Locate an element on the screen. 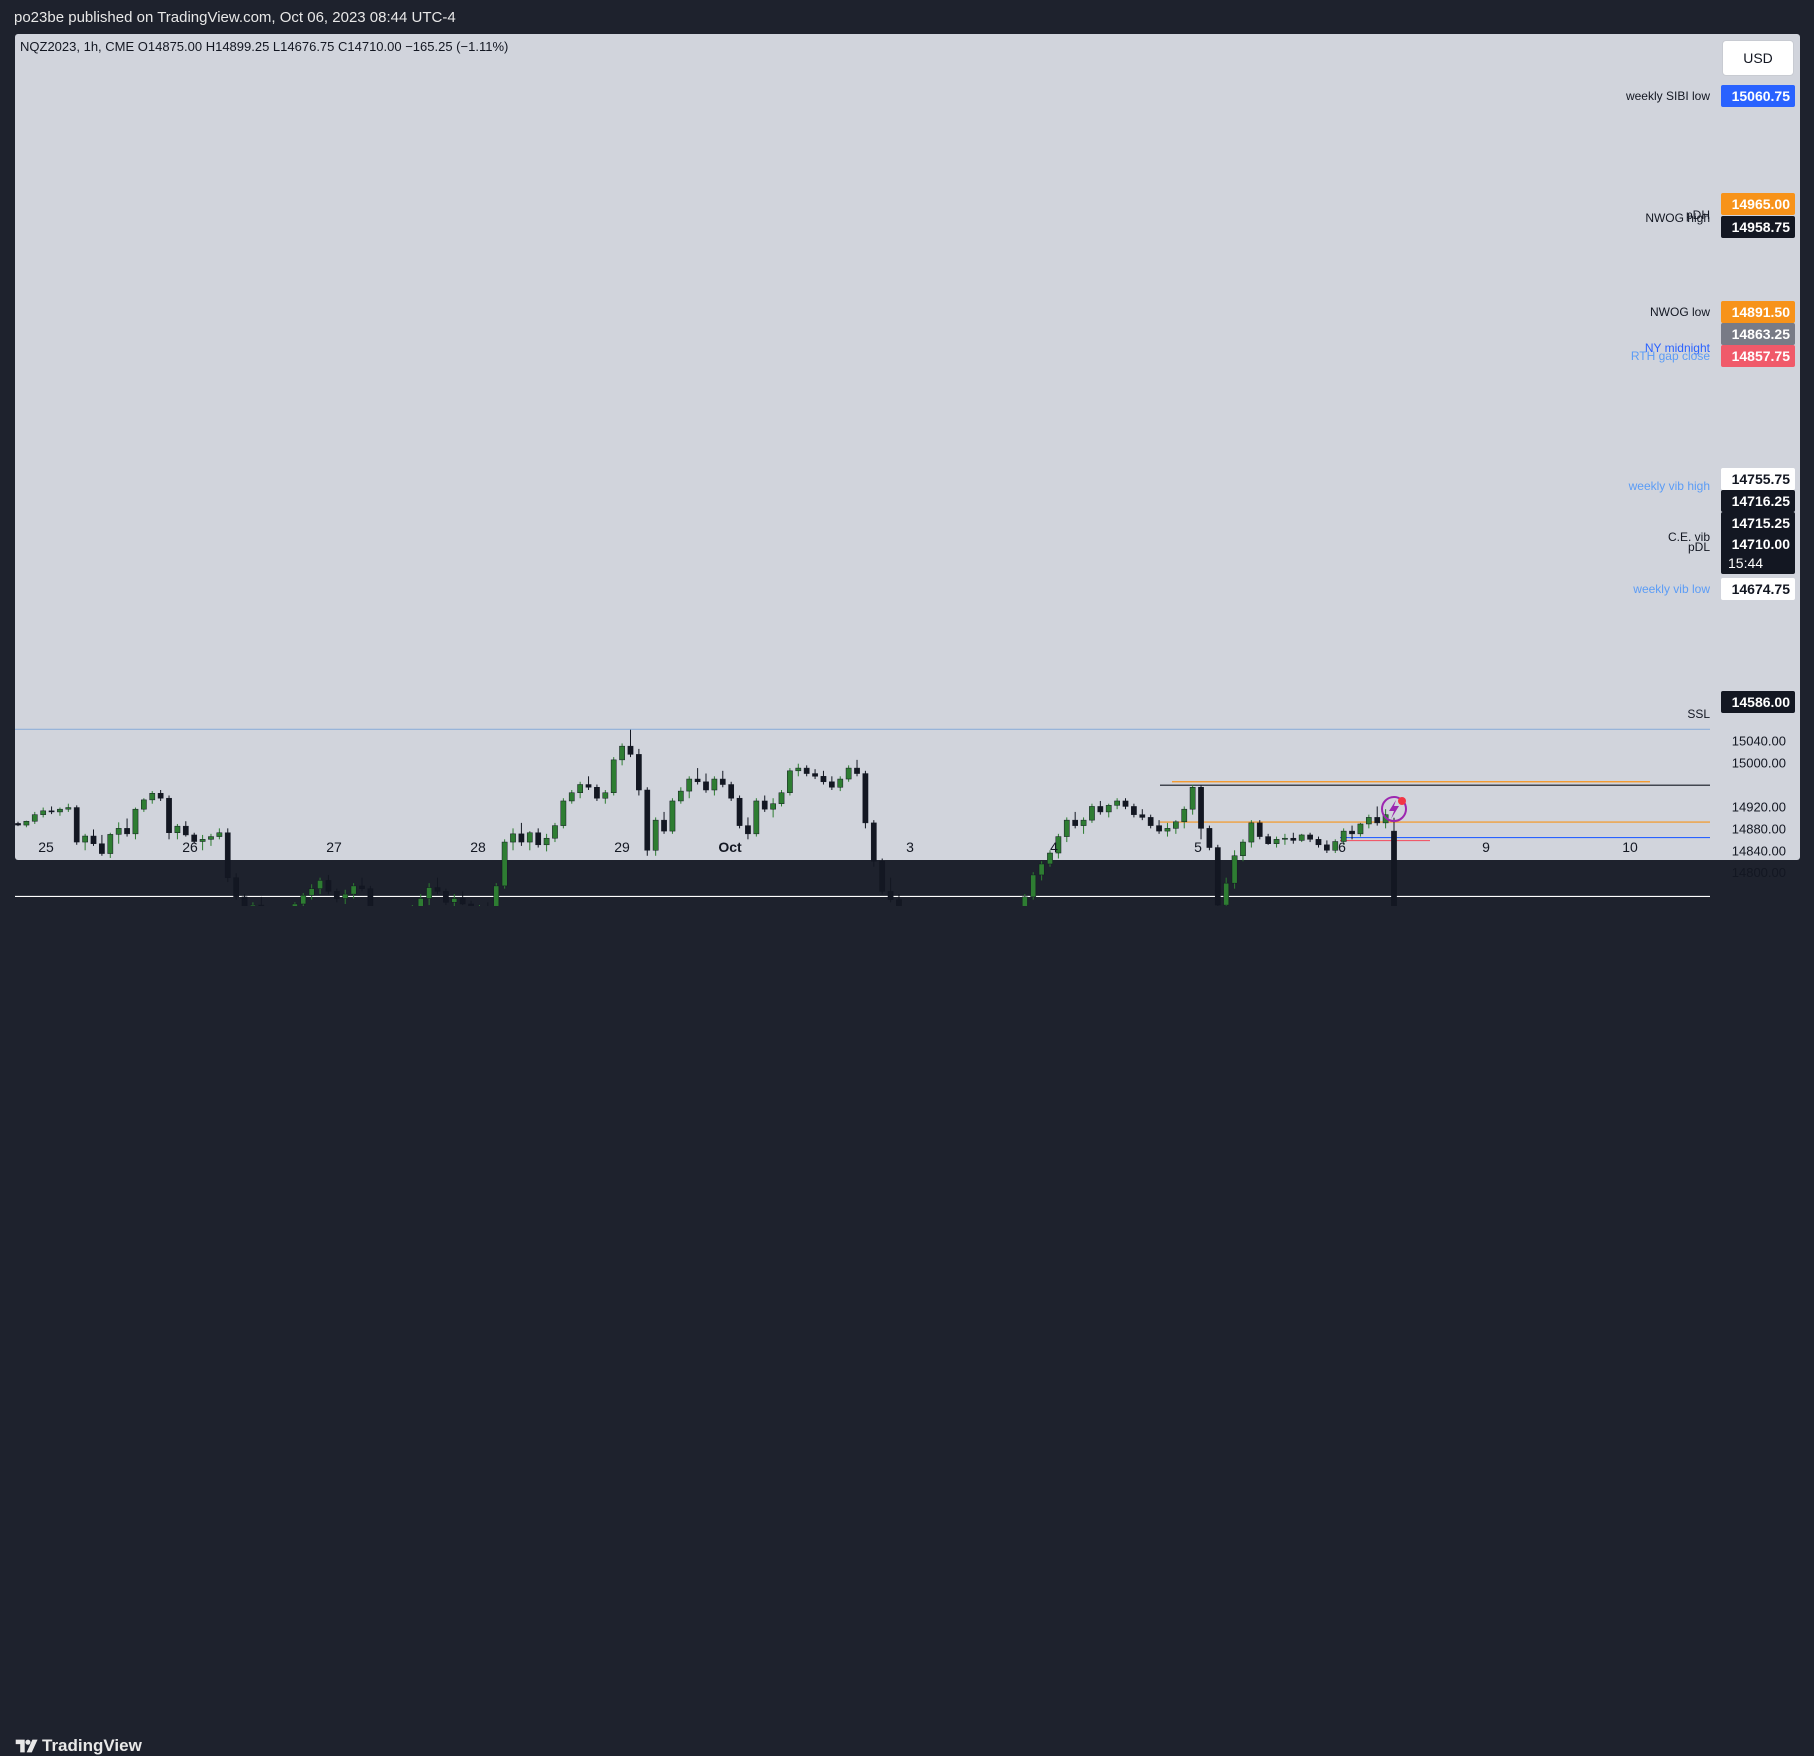 Image resolution: width=1814 pixels, height=1756 pixels. level-name-label: SSL is located at coordinates (1698, 714).